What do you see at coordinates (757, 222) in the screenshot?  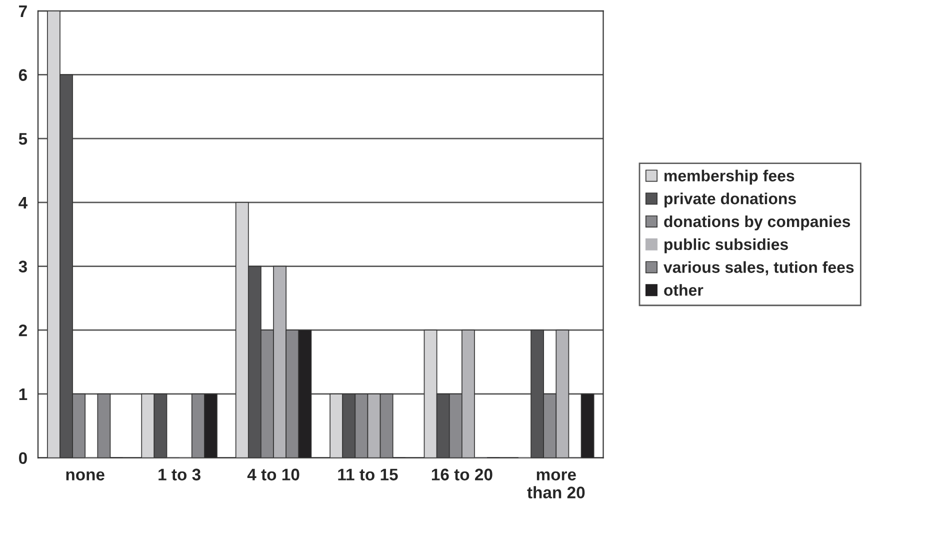 I see `legend-label: donations by companies` at bounding box center [757, 222].